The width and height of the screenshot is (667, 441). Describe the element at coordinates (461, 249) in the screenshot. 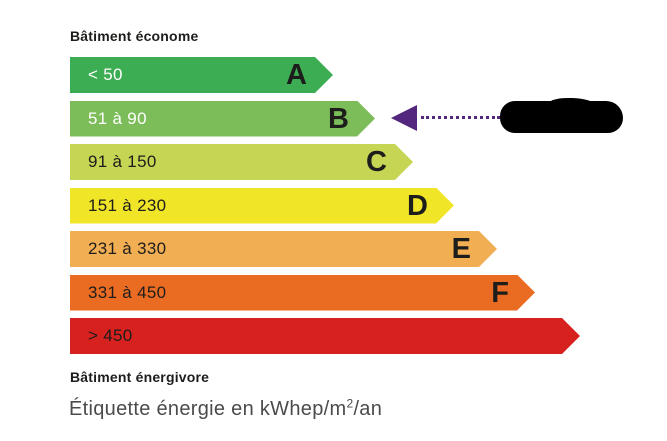

I see `energy-class-letter: E` at that location.